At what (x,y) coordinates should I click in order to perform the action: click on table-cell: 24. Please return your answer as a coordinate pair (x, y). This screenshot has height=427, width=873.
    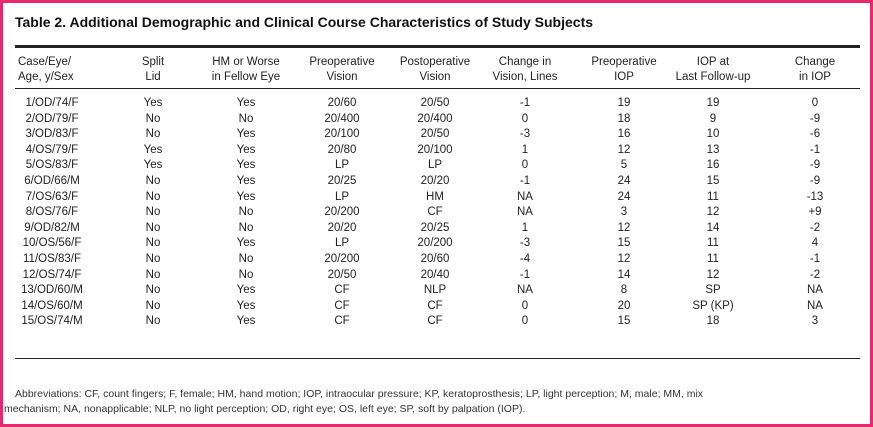
    Looking at the image, I should click on (624, 181).